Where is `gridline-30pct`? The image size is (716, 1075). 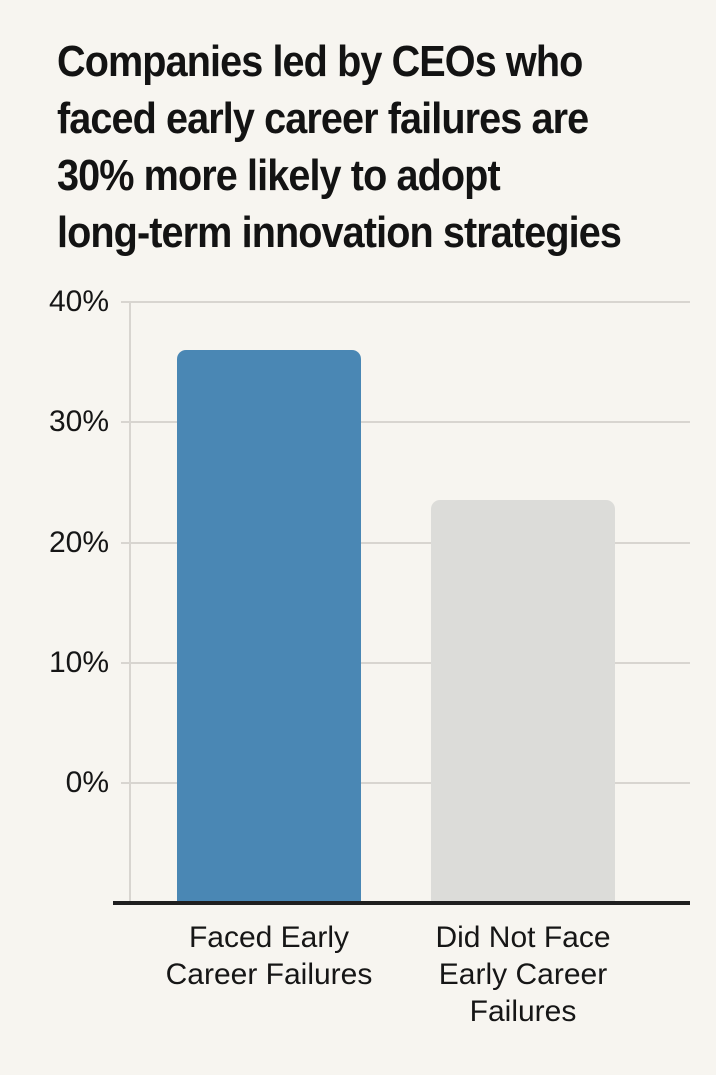 gridline-30pct is located at coordinates (405, 422).